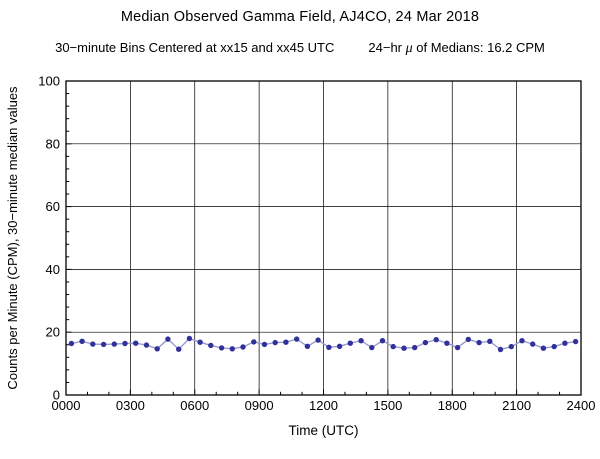  Describe the element at coordinates (456, 48) in the screenshot. I see `subtitle-mean-text: 24−hr μ of Medians: 16.2 CPM` at that location.